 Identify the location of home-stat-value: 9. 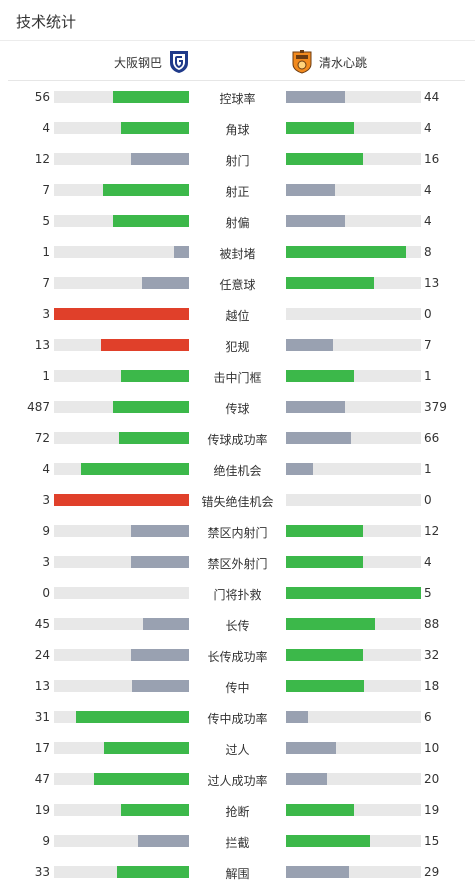
(46, 531).